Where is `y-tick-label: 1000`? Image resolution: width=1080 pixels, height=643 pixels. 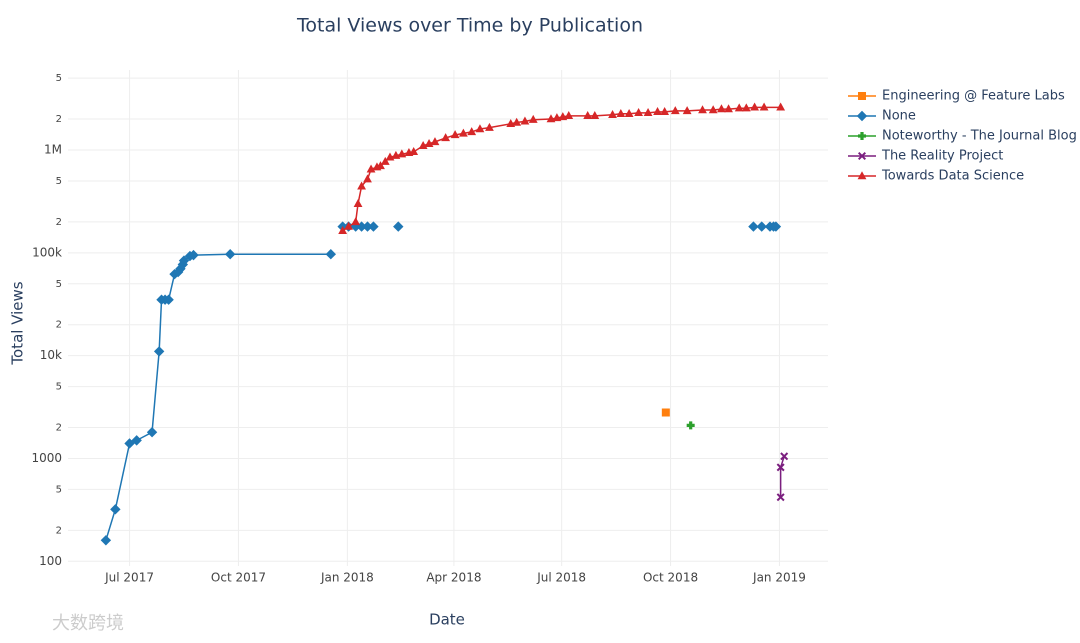
y-tick-label: 1000 is located at coordinates (46, 458).